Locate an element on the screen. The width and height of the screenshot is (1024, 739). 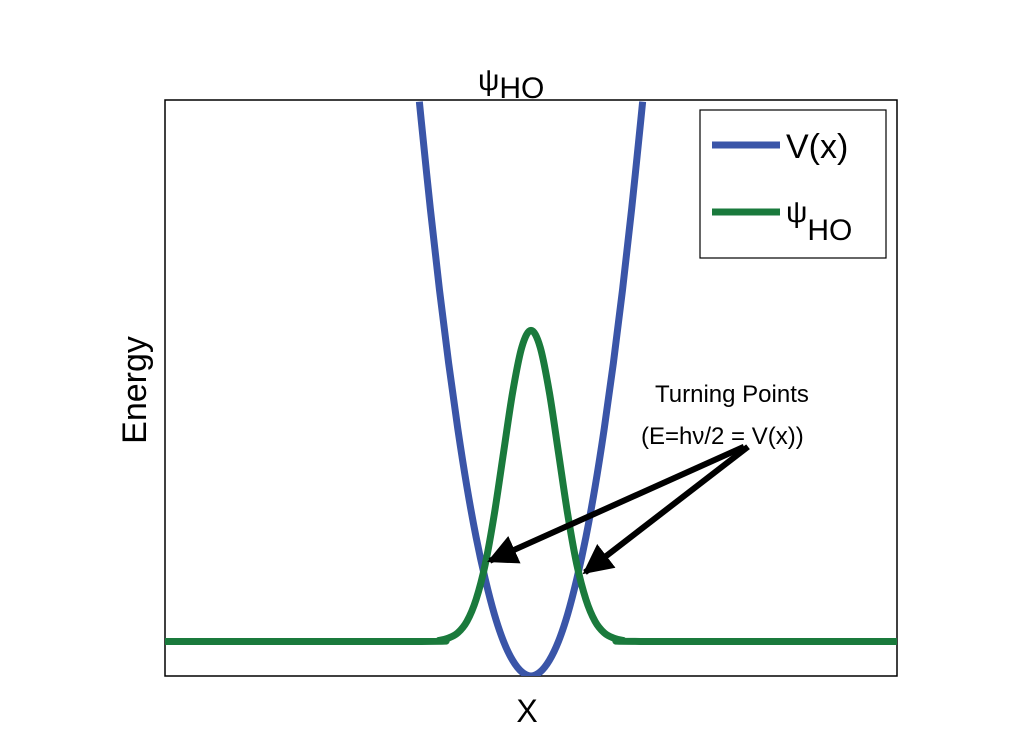
chart-title: ψHO is located at coordinates (511, 84).